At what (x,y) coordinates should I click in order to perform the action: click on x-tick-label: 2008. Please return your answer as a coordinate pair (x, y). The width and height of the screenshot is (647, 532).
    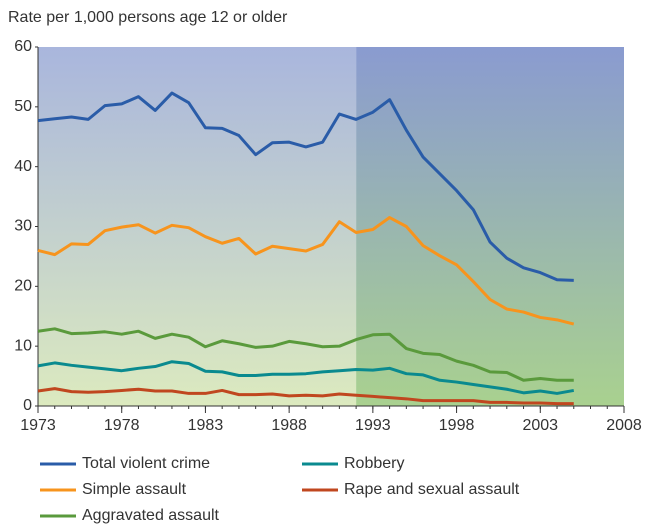
    Looking at the image, I should click on (624, 425).